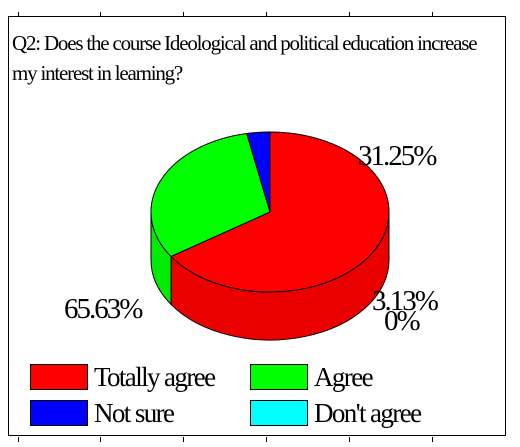  What do you see at coordinates (402, 321) in the screenshot?
I see `data-label-3: 0%` at bounding box center [402, 321].